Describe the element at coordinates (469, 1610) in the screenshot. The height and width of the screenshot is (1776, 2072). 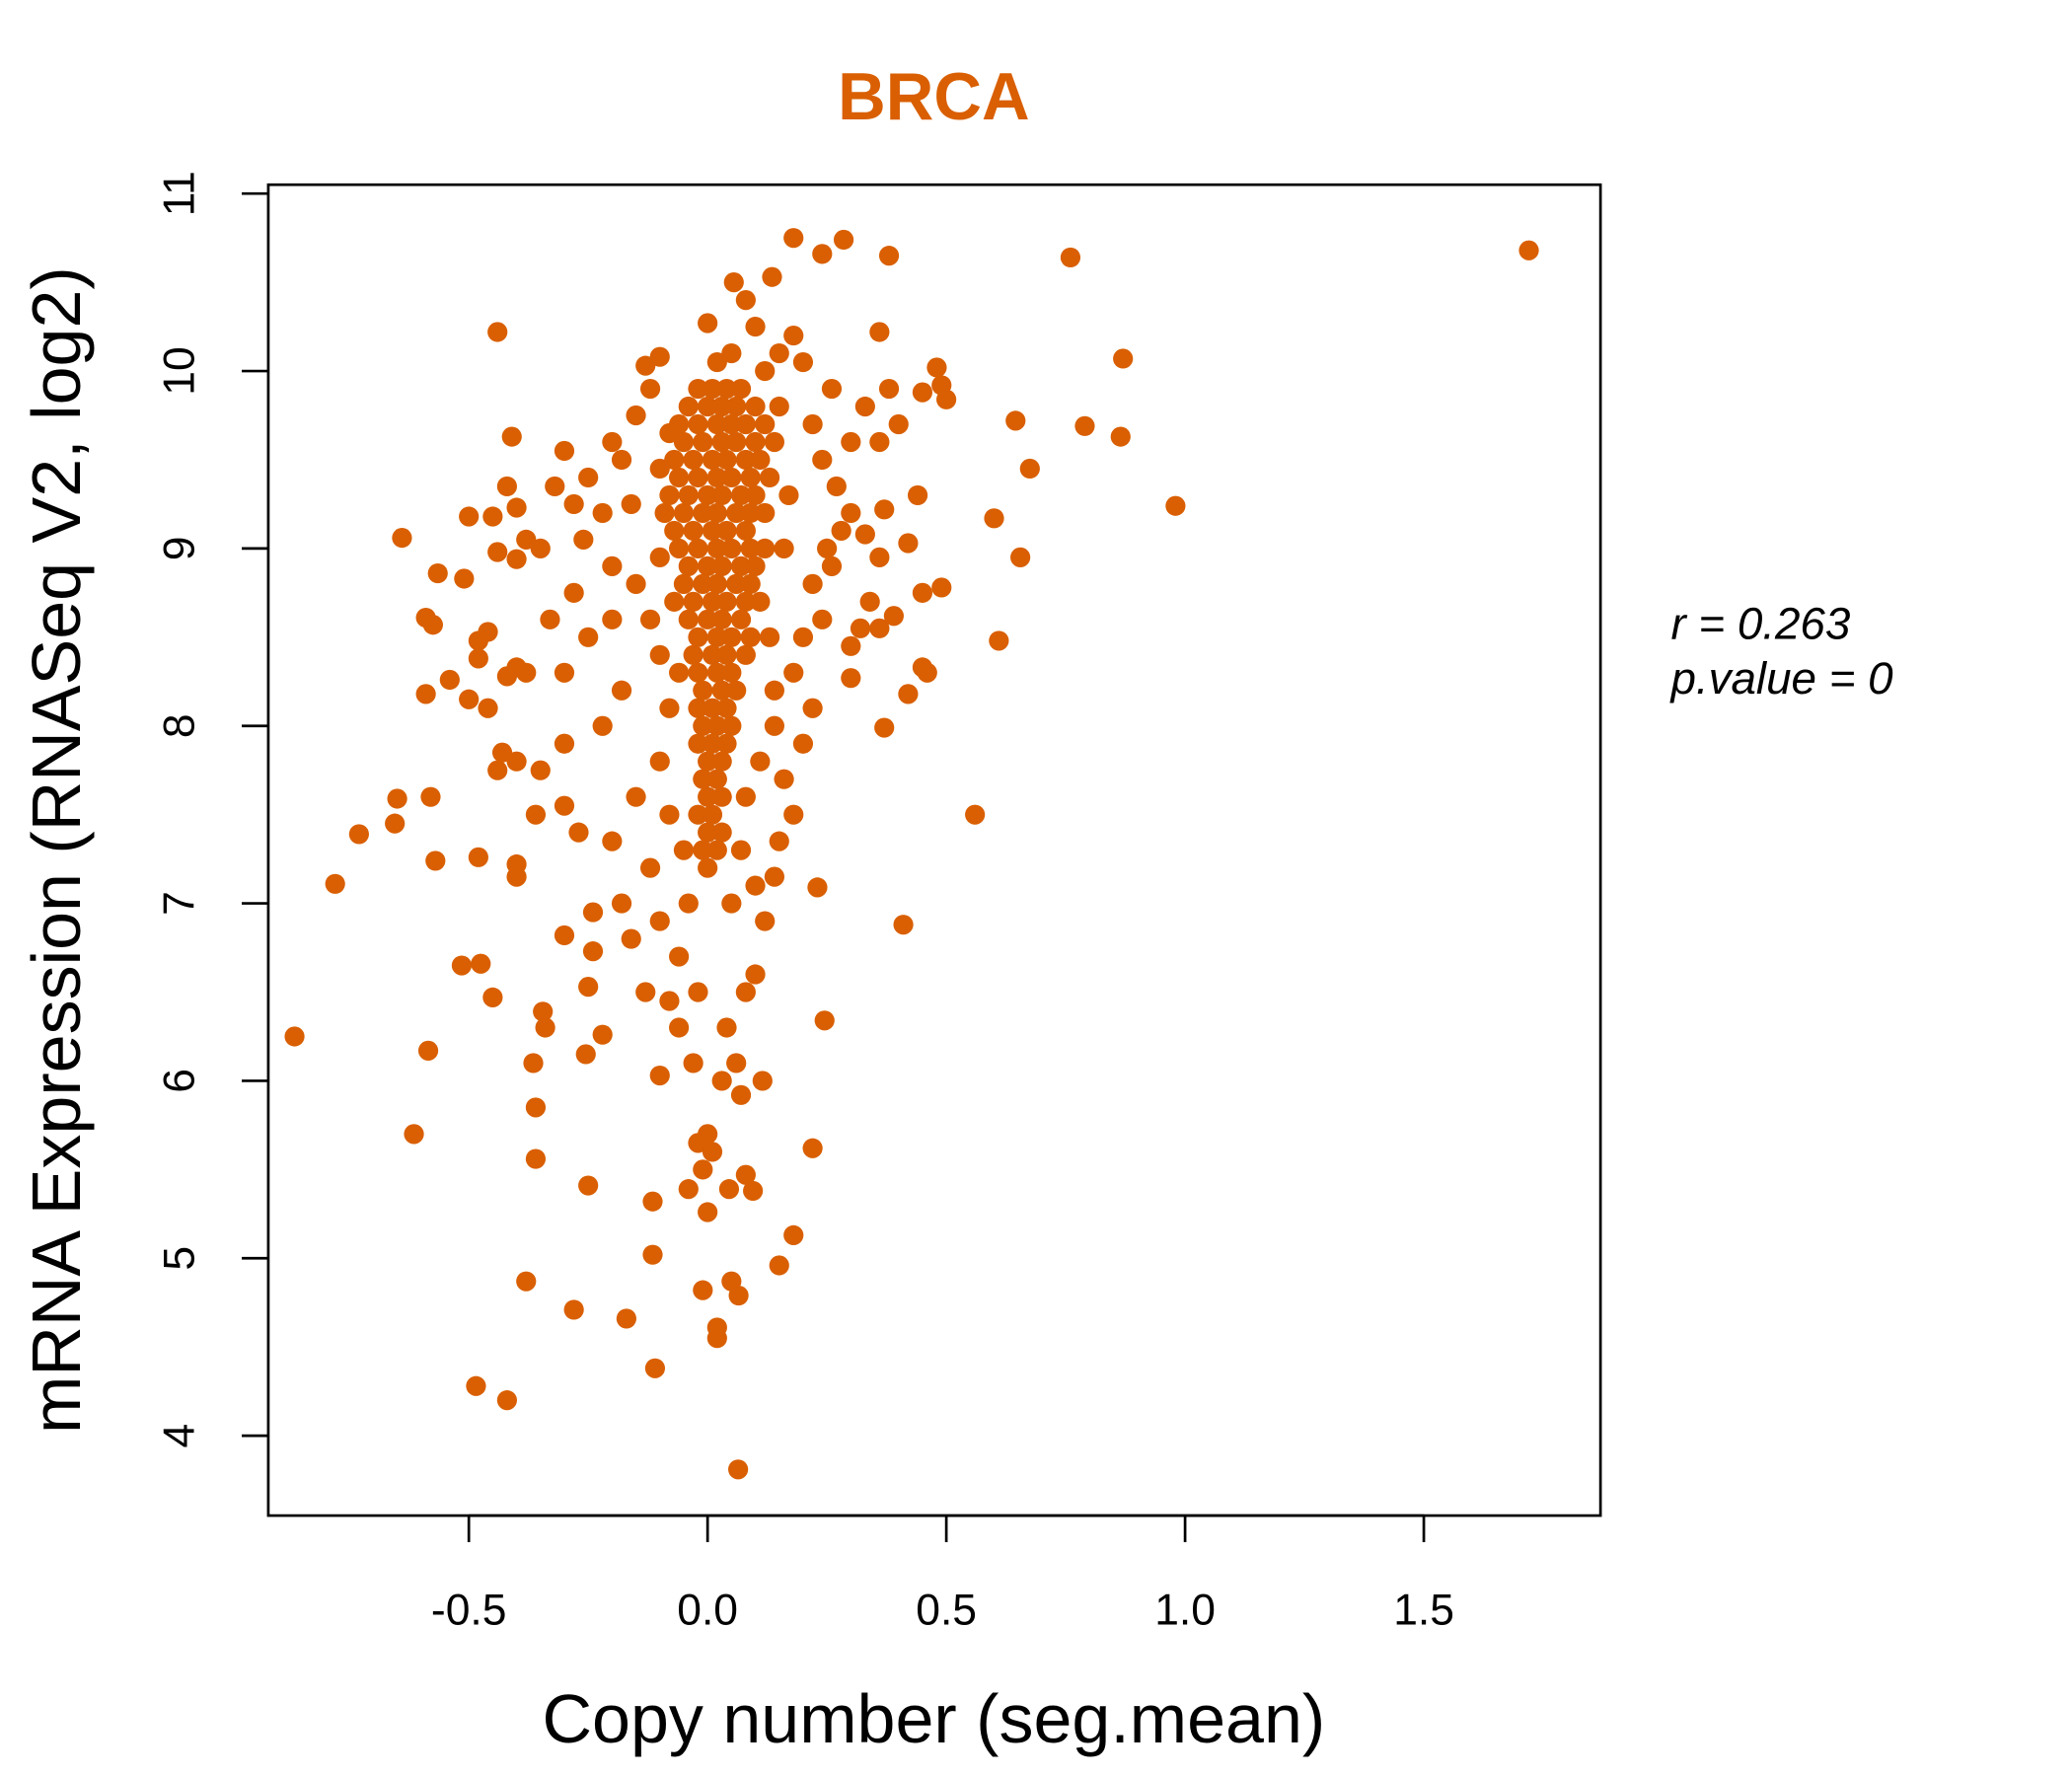
I see `x-tick-label: -0.5` at that location.